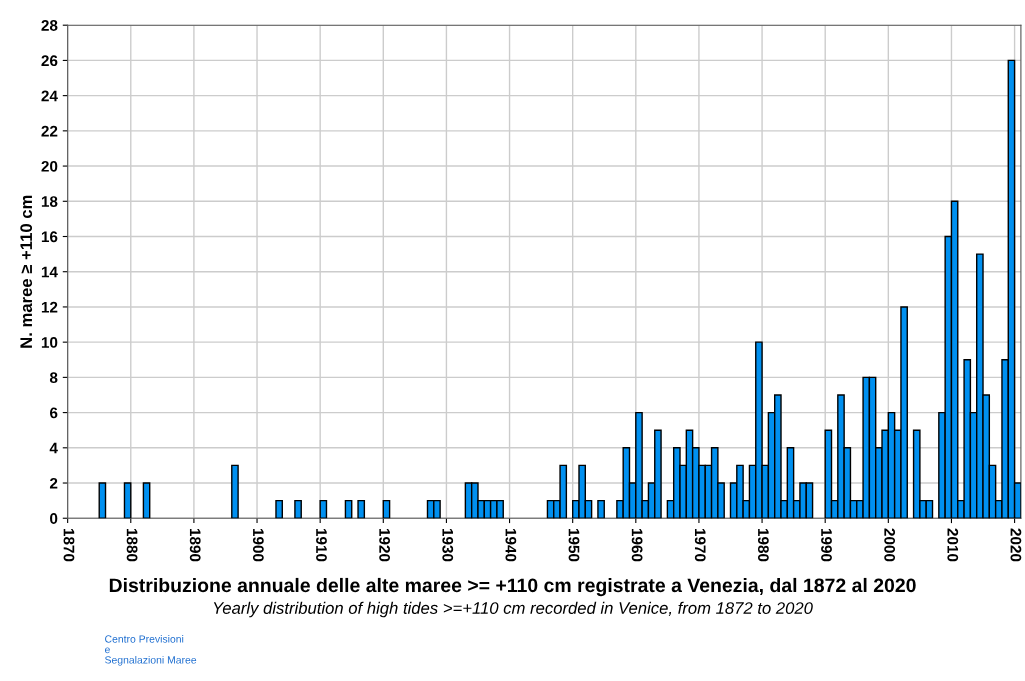 This screenshot has height=681, width=1025. What do you see at coordinates (513, 609) in the screenshot?
I see `text: Yearly distribution of high tides >=+110 cm recorded in Venice, from 1872 to 2020` at bounding box center [513, 609].